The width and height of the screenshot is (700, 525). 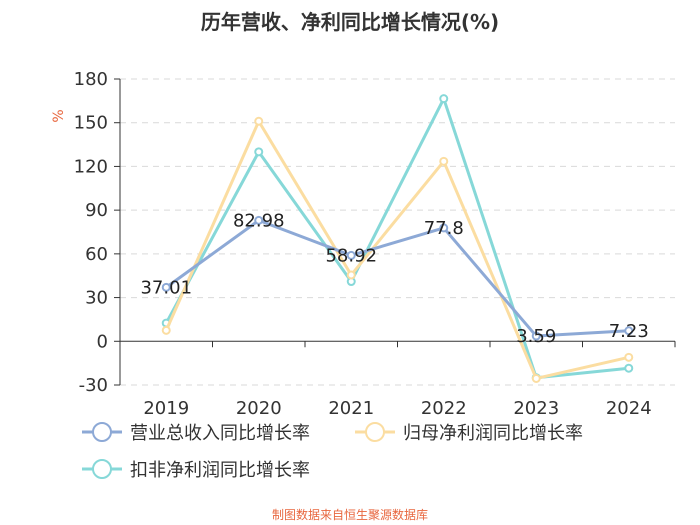 What do you see at coordinates (59, 115) in the screenshot?
I see `y-axis-label: %` at bounding box center [59, 115].